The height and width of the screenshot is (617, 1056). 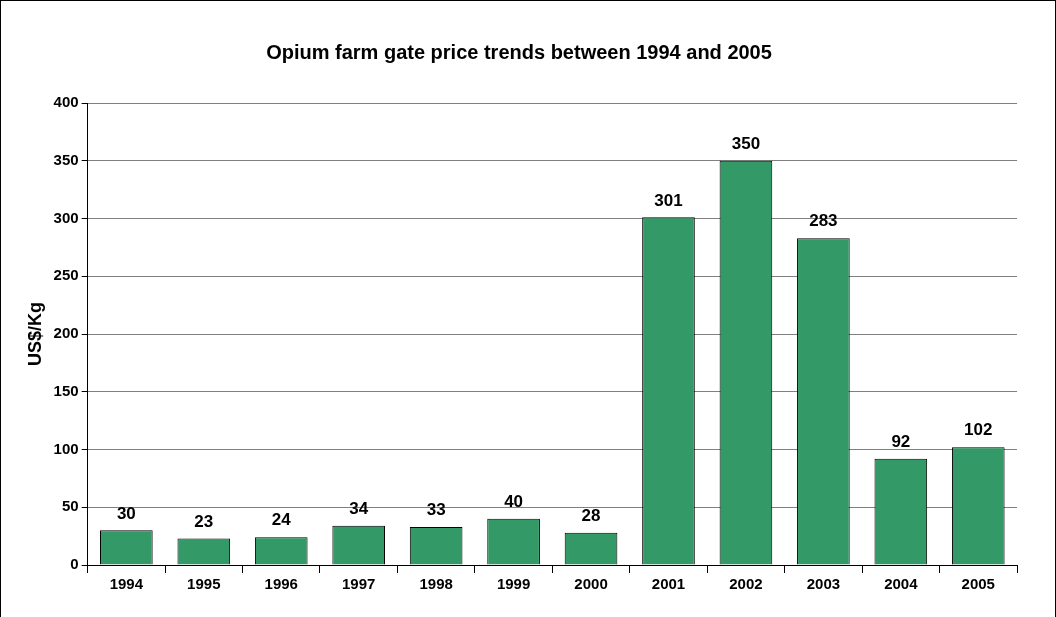 What do you see at coordinates (66, 333) in the screenshot?
I see `y-tick-label: 200` at bounding box center [66, 333].